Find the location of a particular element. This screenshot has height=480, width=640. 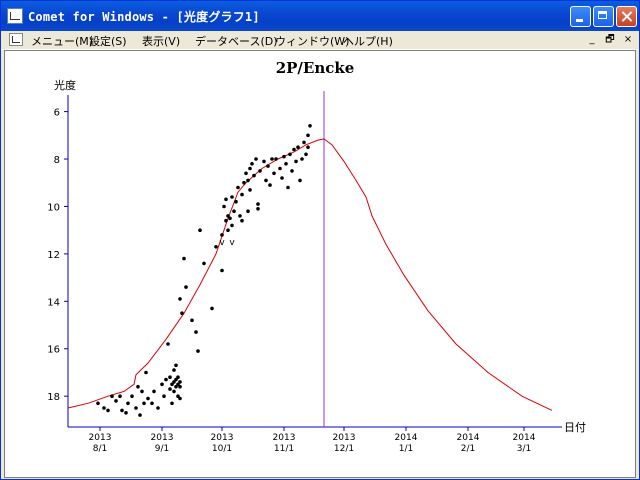

mdi-restore-button: 🗗 is located at coordinates (610, 39).